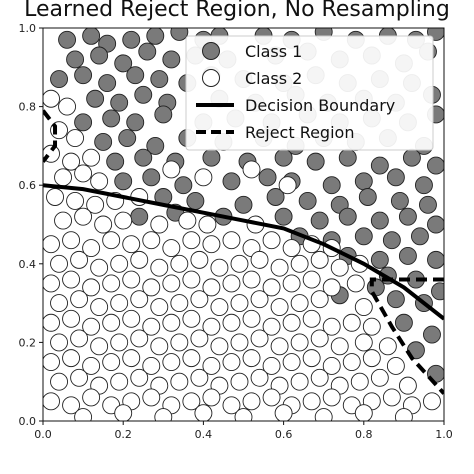  I want to click on y-tick-label: 0.6, so click(28, 185).